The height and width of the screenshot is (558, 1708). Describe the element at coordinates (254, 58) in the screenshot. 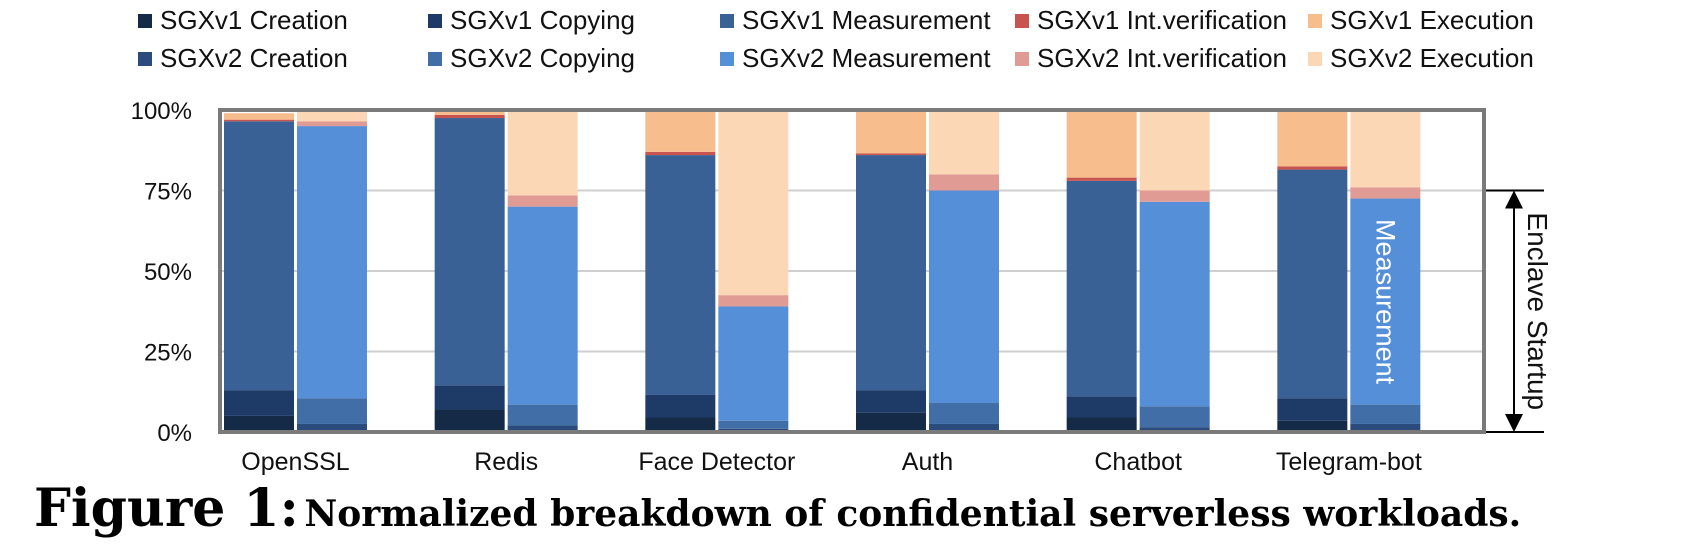

I see `legend-label: SGXv2 Creation` at that location.